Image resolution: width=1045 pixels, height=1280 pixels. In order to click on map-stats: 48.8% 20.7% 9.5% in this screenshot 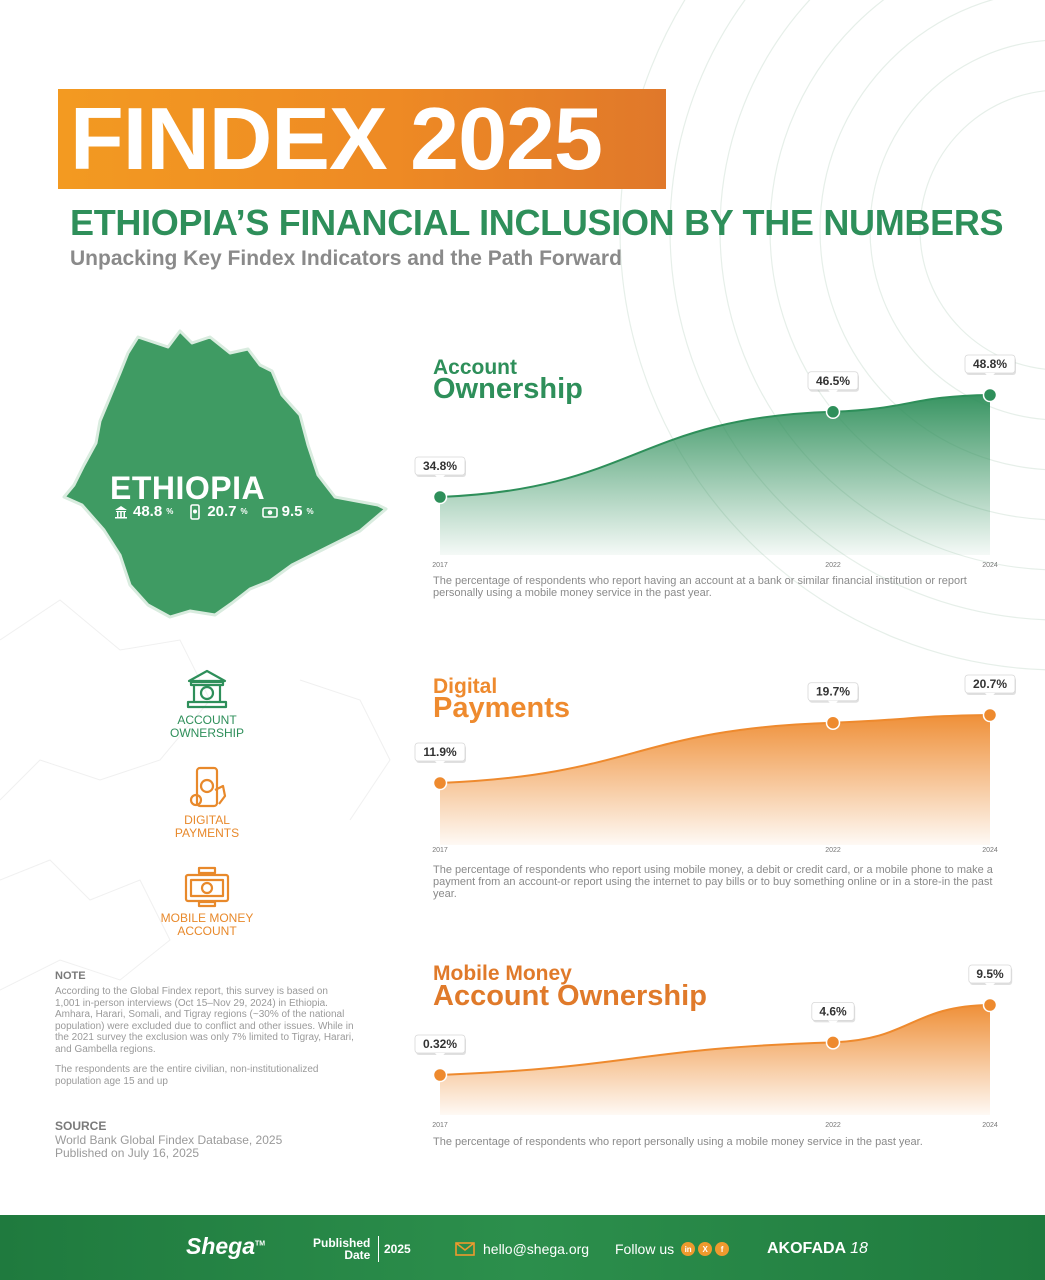, I will do `click(213, 511)`.